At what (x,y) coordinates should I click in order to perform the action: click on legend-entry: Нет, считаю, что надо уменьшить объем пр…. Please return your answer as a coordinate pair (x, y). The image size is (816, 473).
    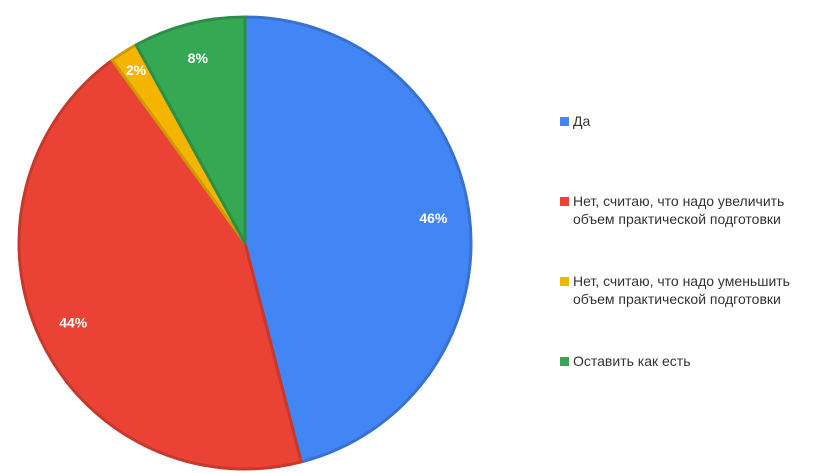
    Looking at the image, I should click on (685, 290).